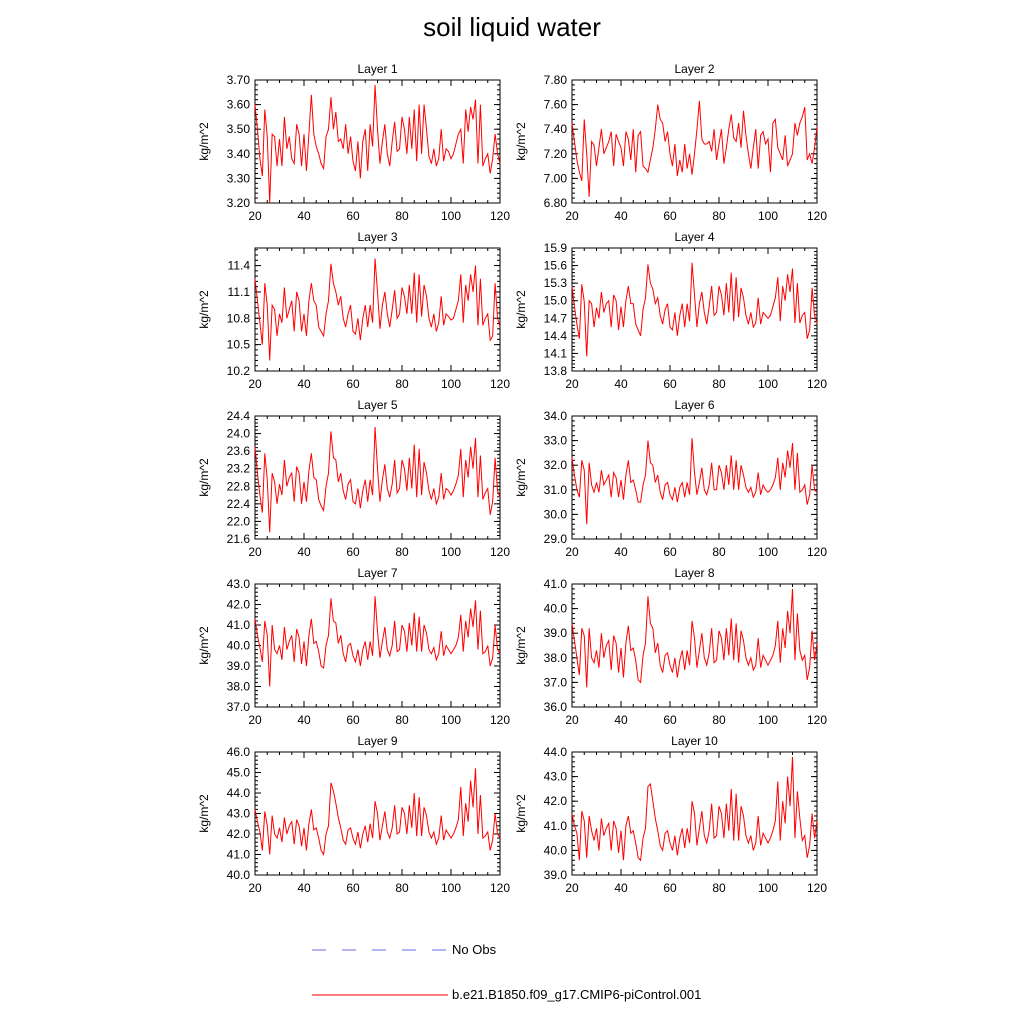  What do you see at coordinates (556, 441) in the screenshot?
I see `y-tick-label: 33.0` at bounding box center [556, 441].